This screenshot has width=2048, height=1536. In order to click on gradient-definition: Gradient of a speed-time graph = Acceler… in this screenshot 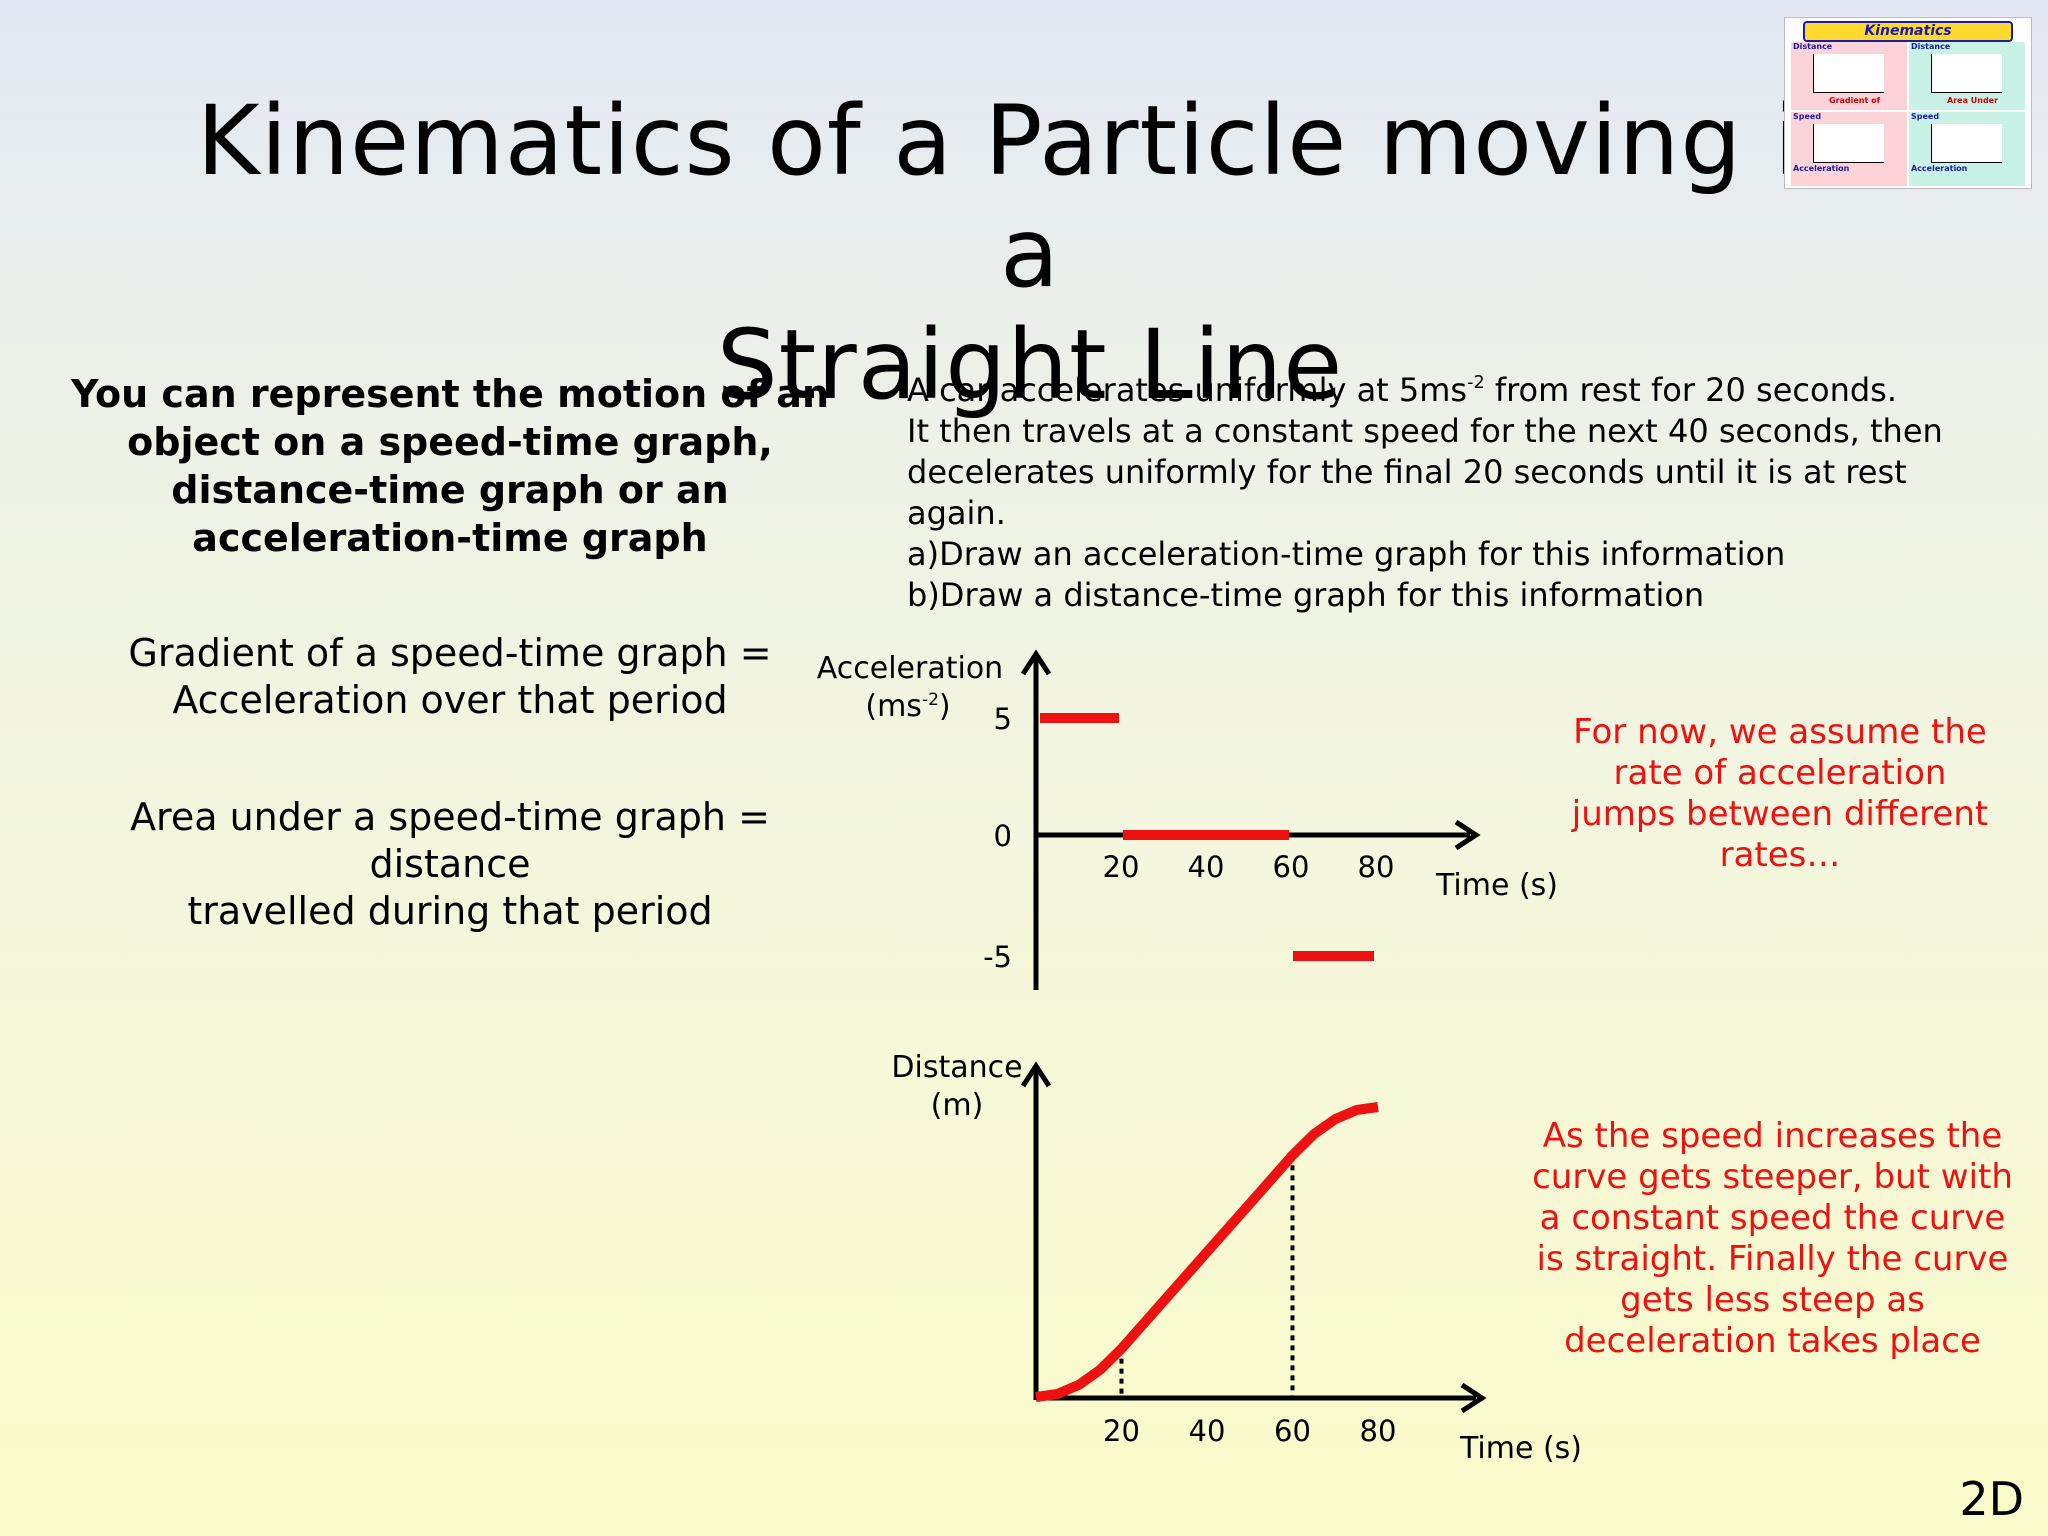, I will do `click(450, 677)`.